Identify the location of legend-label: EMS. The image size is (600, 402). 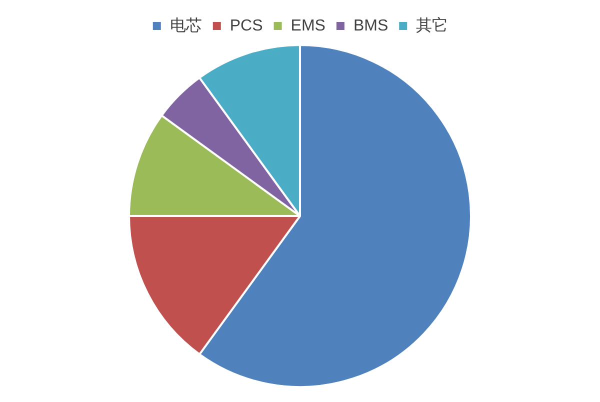
(308, 25).